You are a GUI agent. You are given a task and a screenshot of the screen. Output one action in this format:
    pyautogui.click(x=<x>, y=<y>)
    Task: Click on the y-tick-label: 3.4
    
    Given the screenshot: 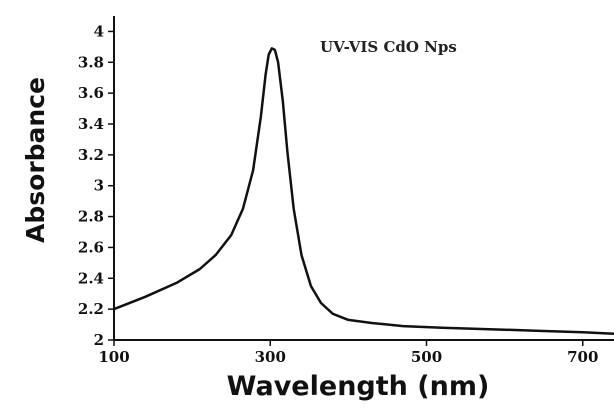 What is the action you would take?
    pyautogui.click(x=91, y=124)
    